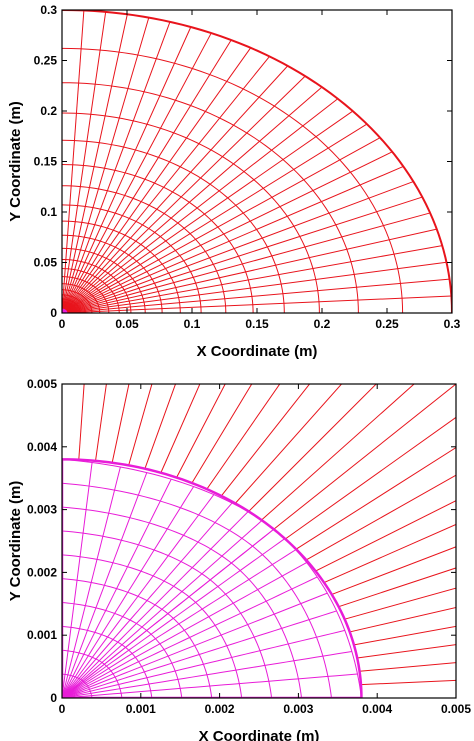 Image resolution: width=474 pixels, height=741 pixels. I want to click on y-tick-label: 0.002, so click(42, 572).